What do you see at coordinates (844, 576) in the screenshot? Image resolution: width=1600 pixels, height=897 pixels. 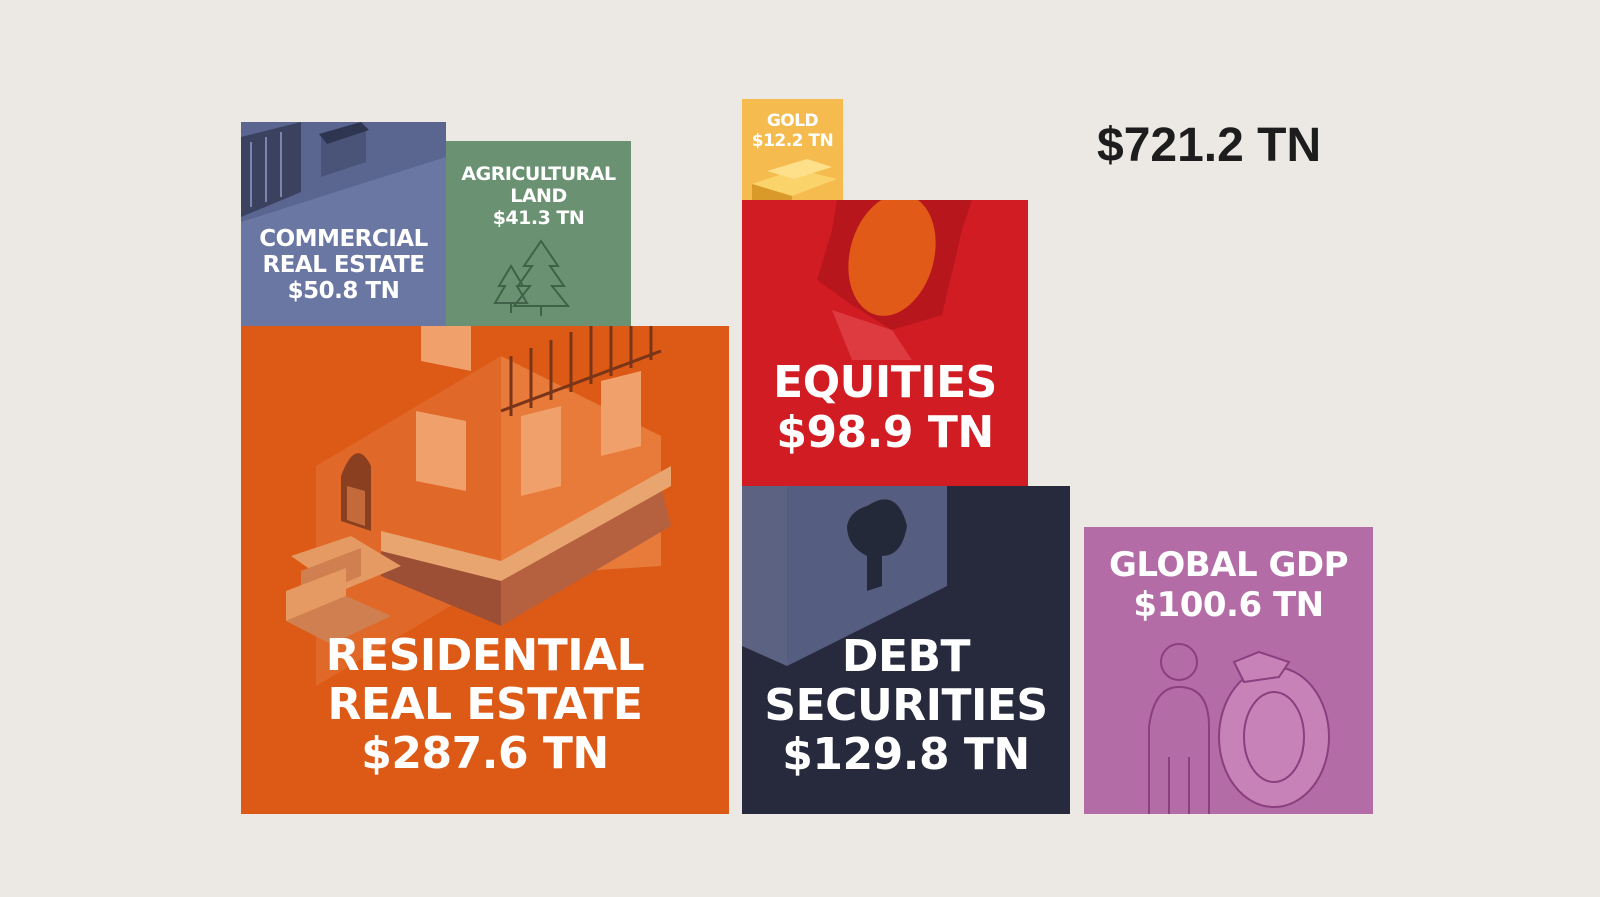 I see `keyhole-lock-icon` at bounding box center [844, 576].